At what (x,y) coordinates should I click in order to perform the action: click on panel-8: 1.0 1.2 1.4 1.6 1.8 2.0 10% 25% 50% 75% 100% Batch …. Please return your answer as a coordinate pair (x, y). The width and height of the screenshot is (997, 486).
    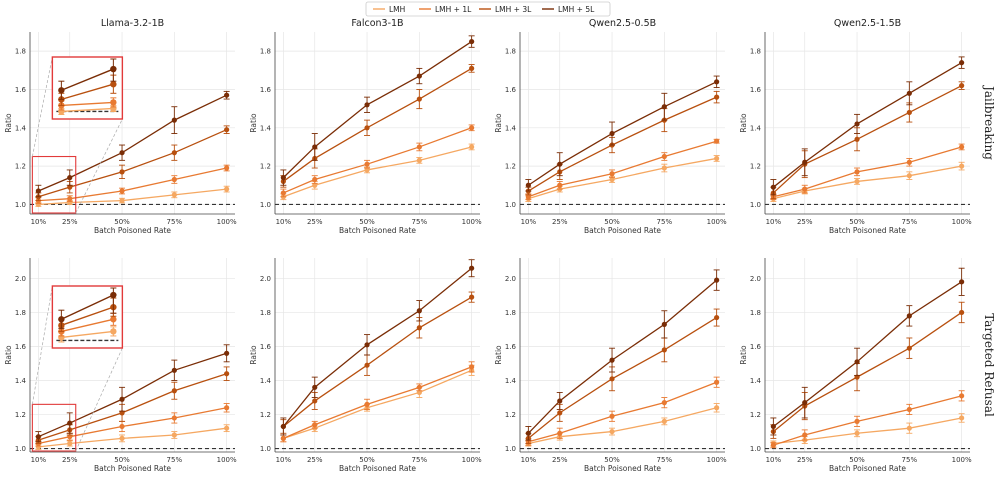
    Looking at the image, I should click on (855, 365).